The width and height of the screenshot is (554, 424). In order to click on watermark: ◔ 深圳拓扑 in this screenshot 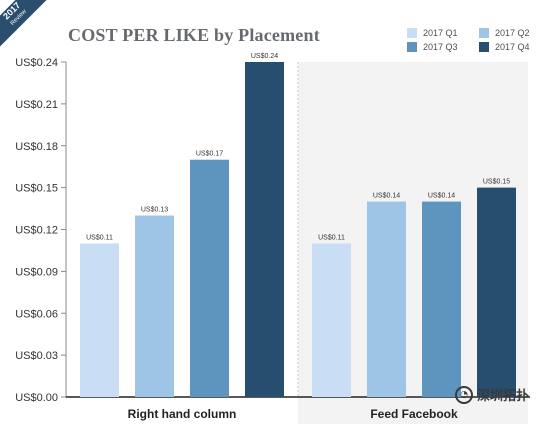, I will do `click(492, 394)`.